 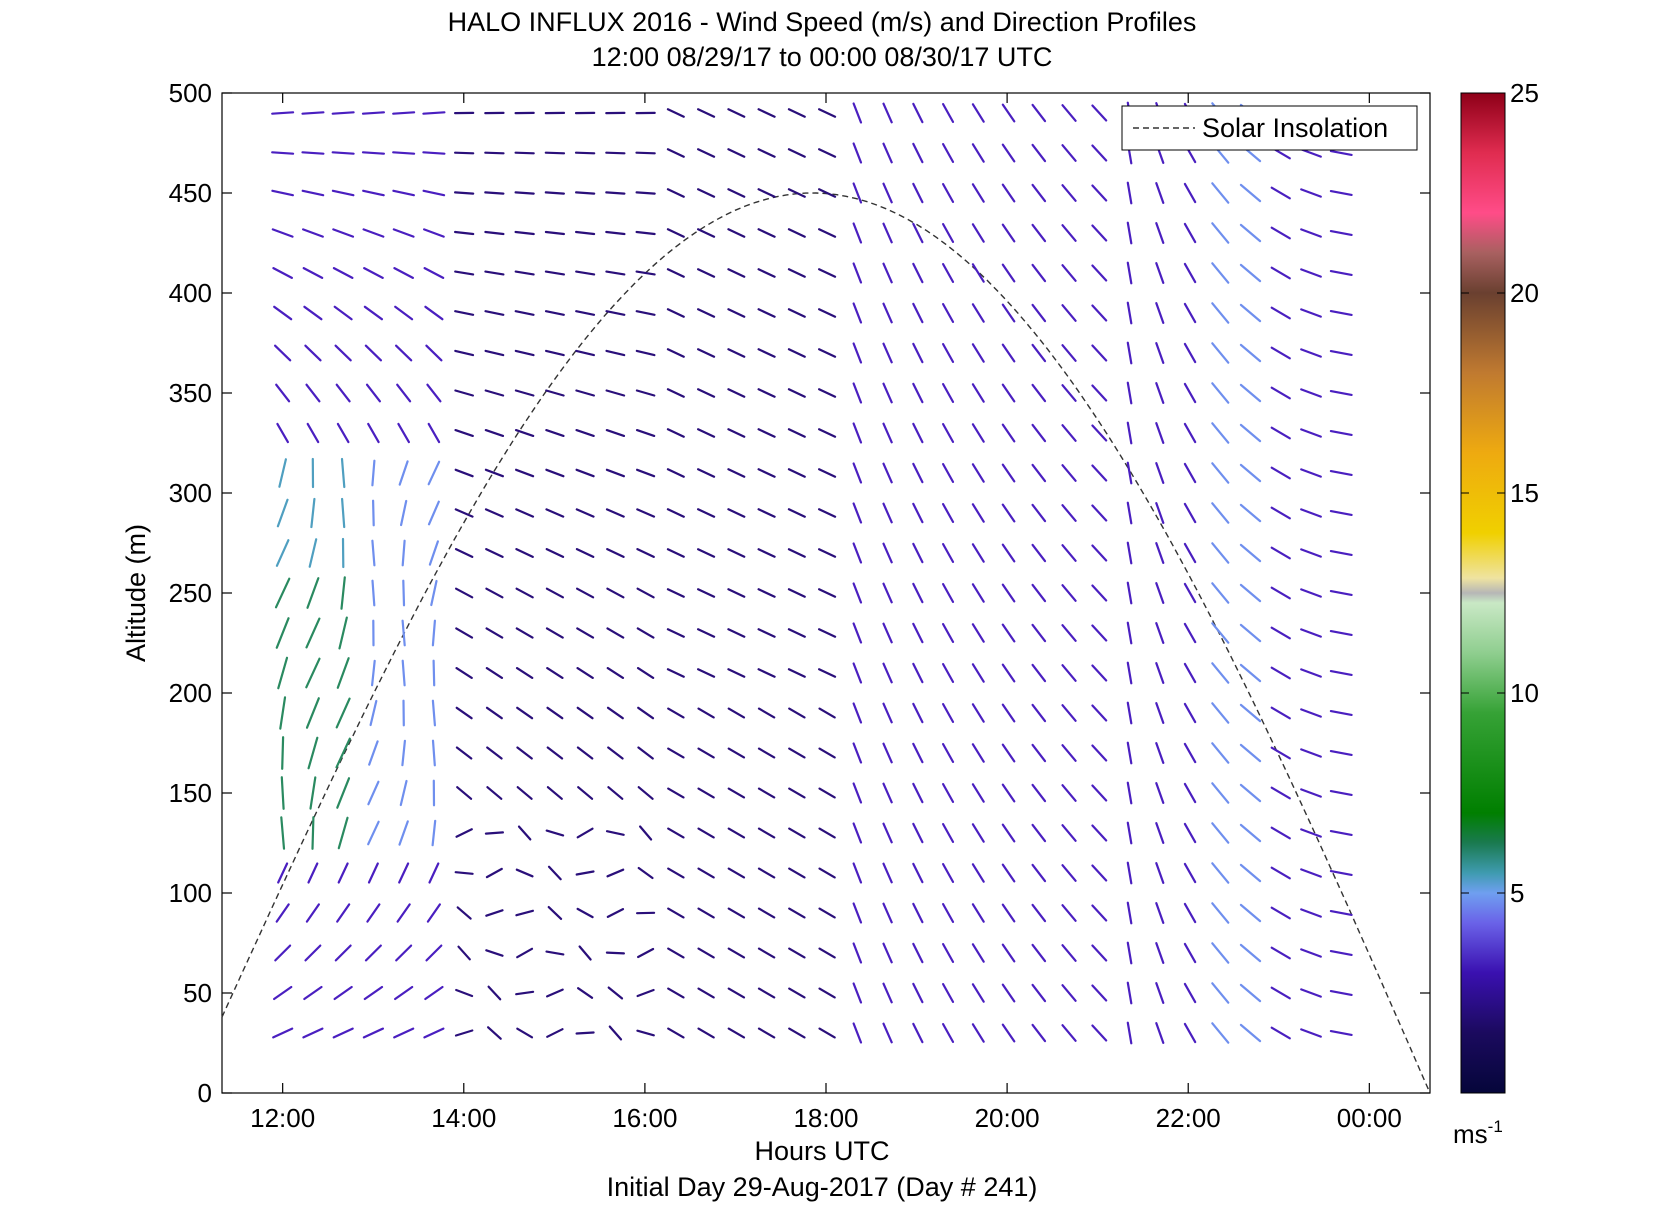 What do you see at coordinates (190, 493) in the screenshot?
I see `y-tick-label: 300` at bounding box center [190, 493].